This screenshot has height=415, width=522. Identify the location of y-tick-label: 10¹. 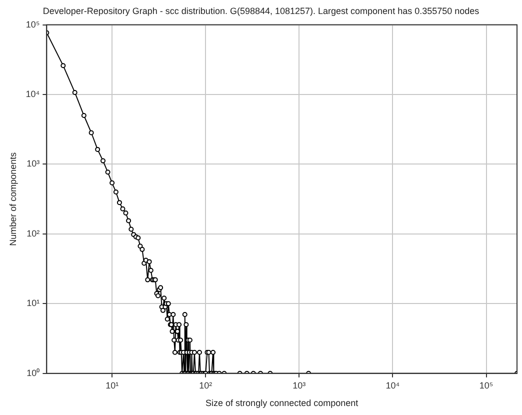
(33, 303).